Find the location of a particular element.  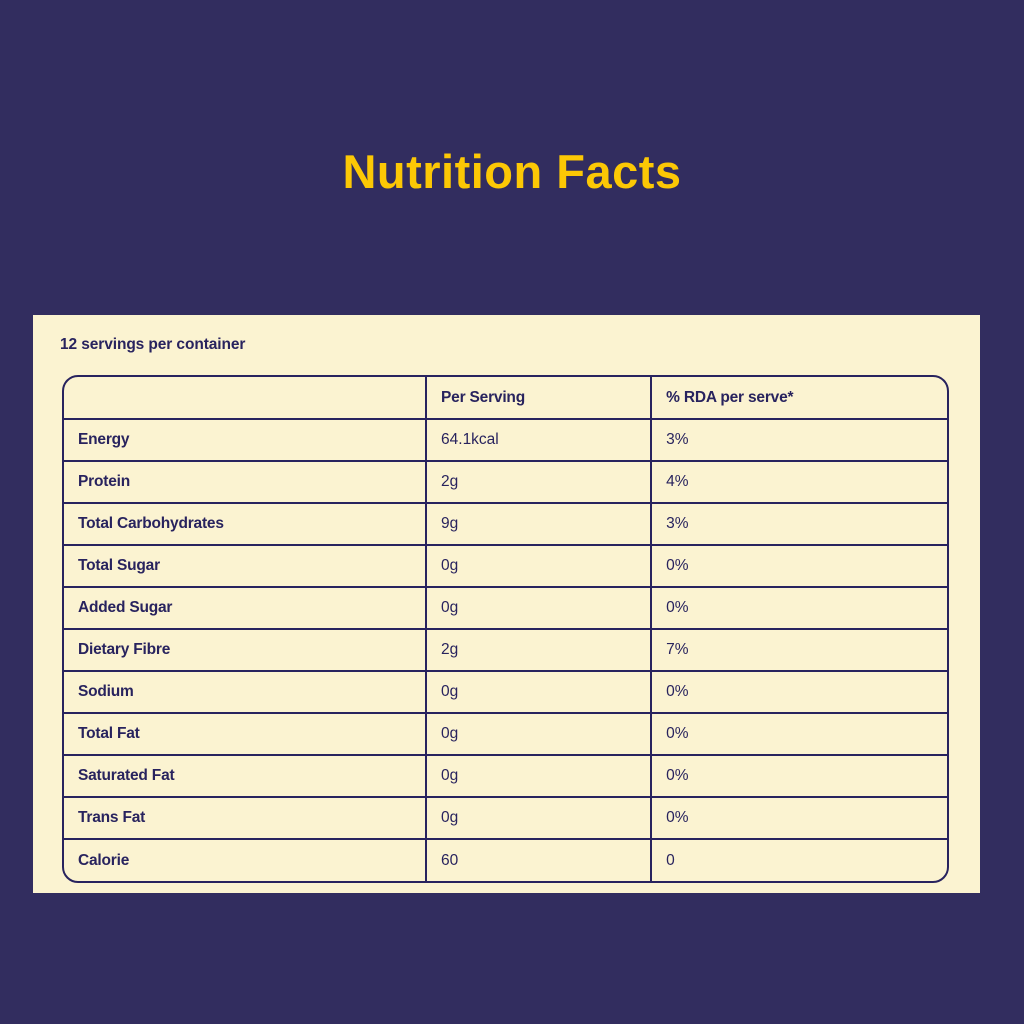

table-row: Trans Fat 0g 0% is located at coordinates (505, 818).